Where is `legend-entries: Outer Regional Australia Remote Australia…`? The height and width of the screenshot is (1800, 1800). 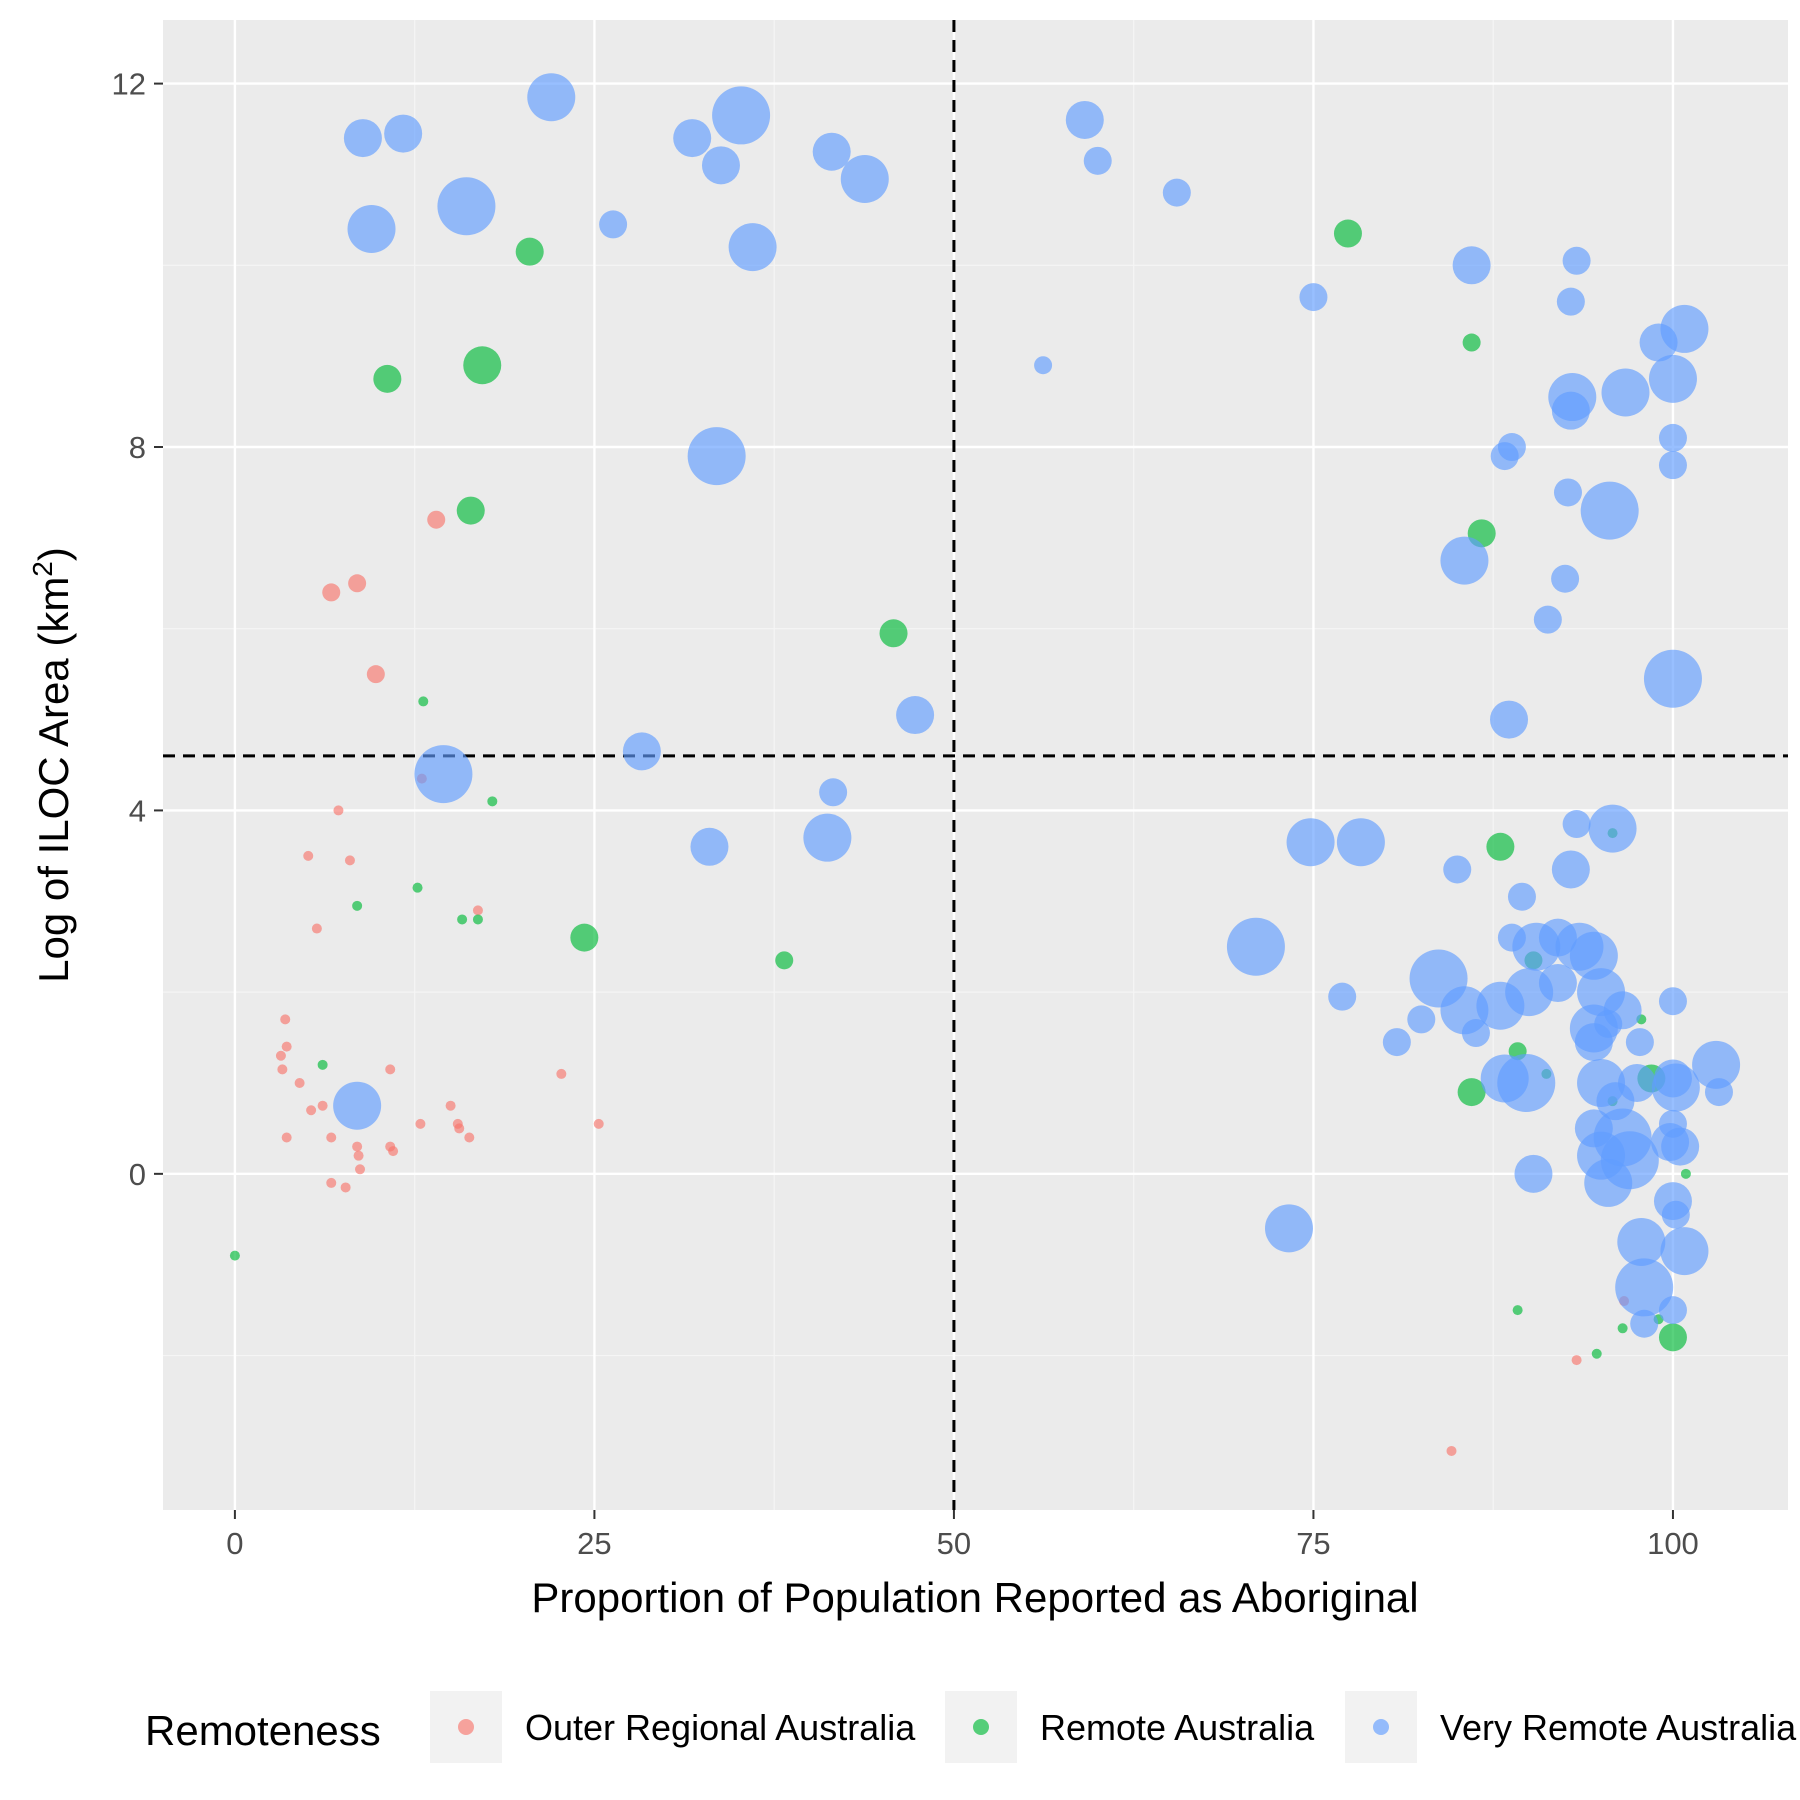
legend-entries: Outer Regional Australia Remote Australia… is located at coordinates (1113, 1727).